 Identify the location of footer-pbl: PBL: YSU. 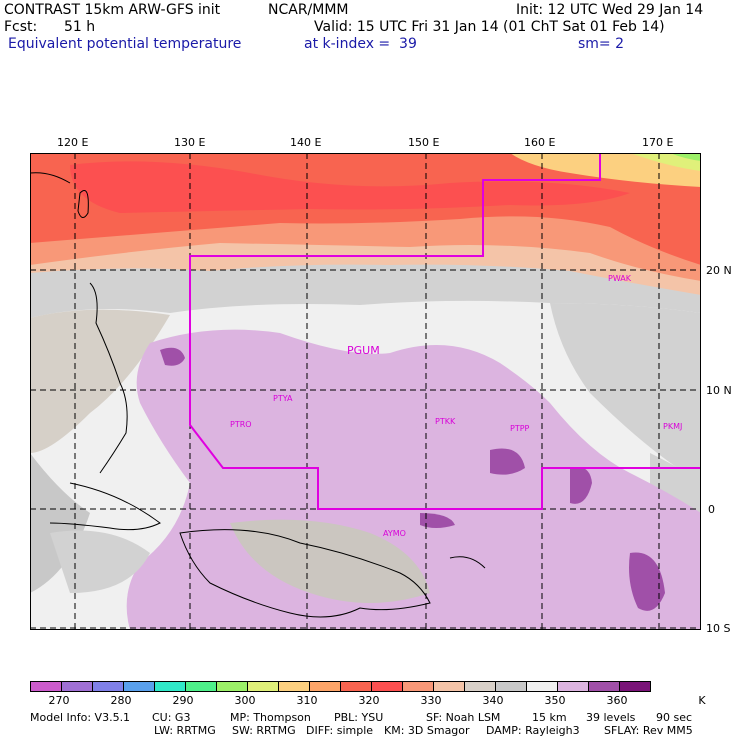
(359, 717).